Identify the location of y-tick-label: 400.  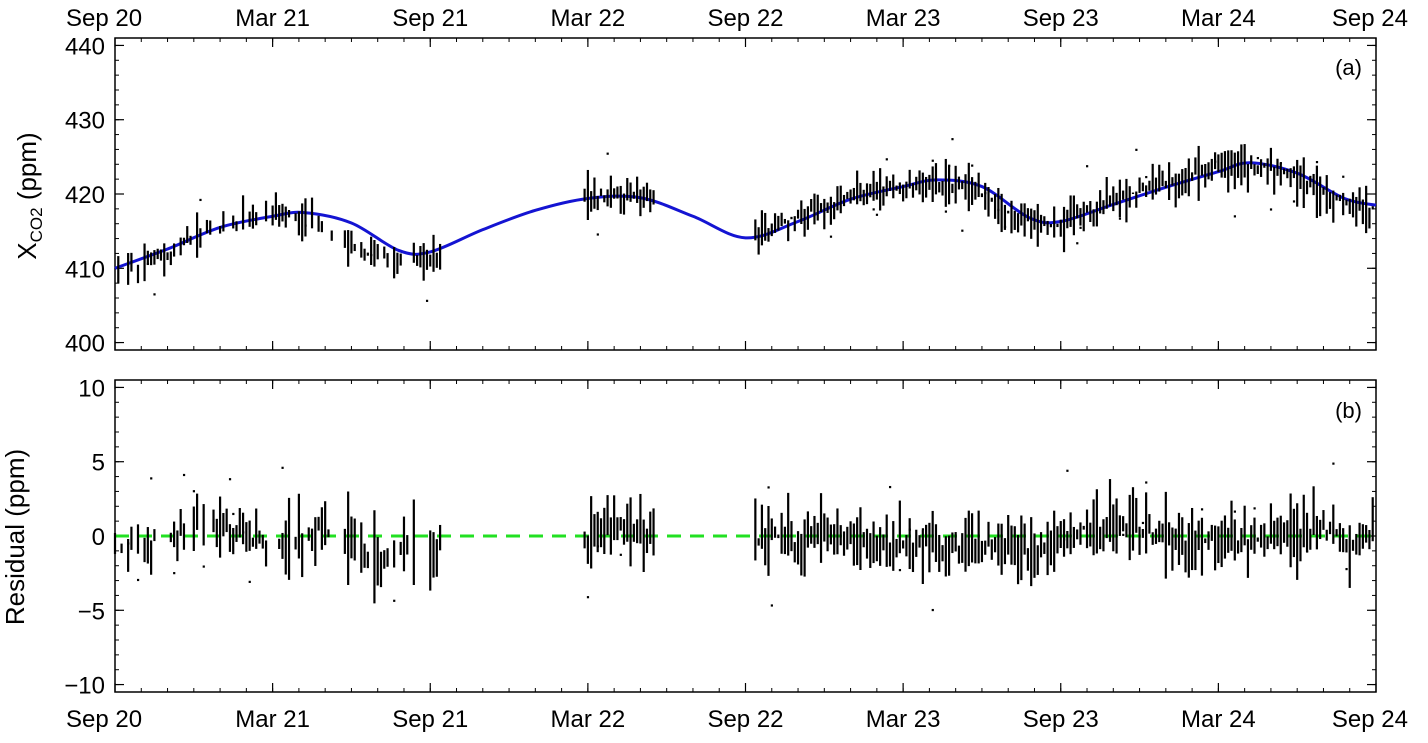
(85, 344).